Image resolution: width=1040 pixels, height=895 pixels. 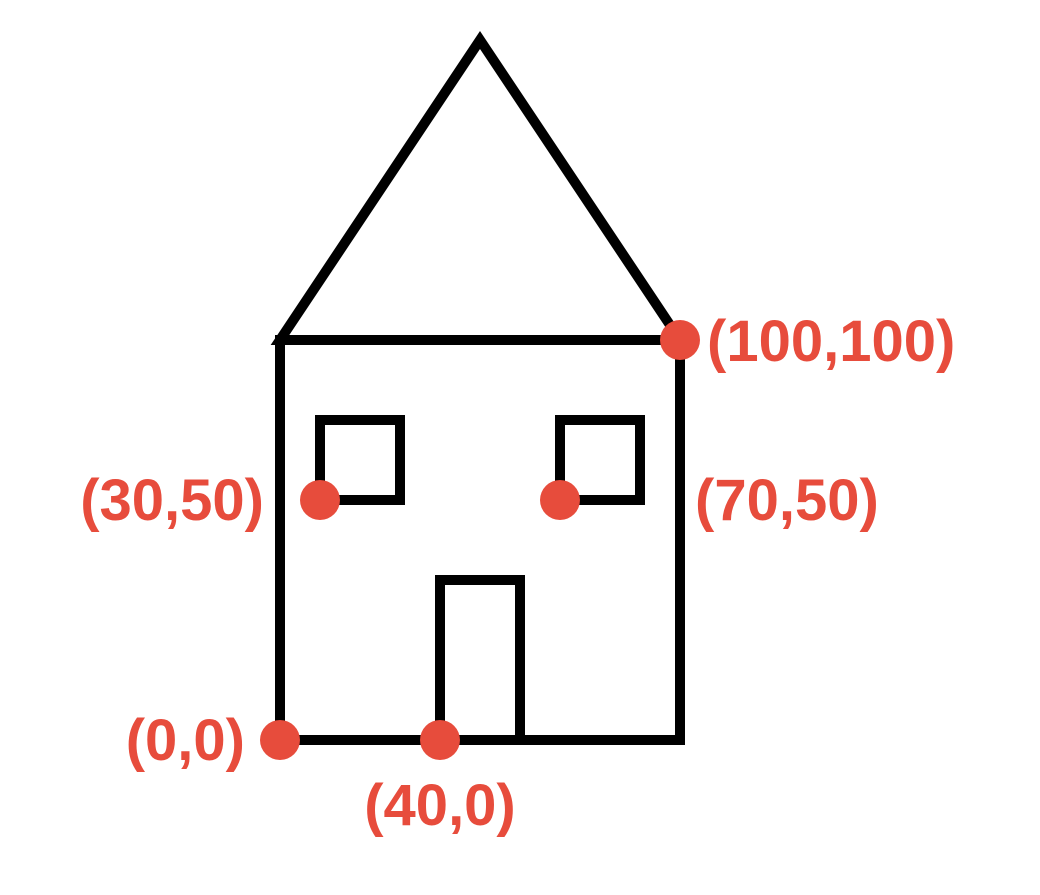 I want to click on door, so click(x=480, y=660).